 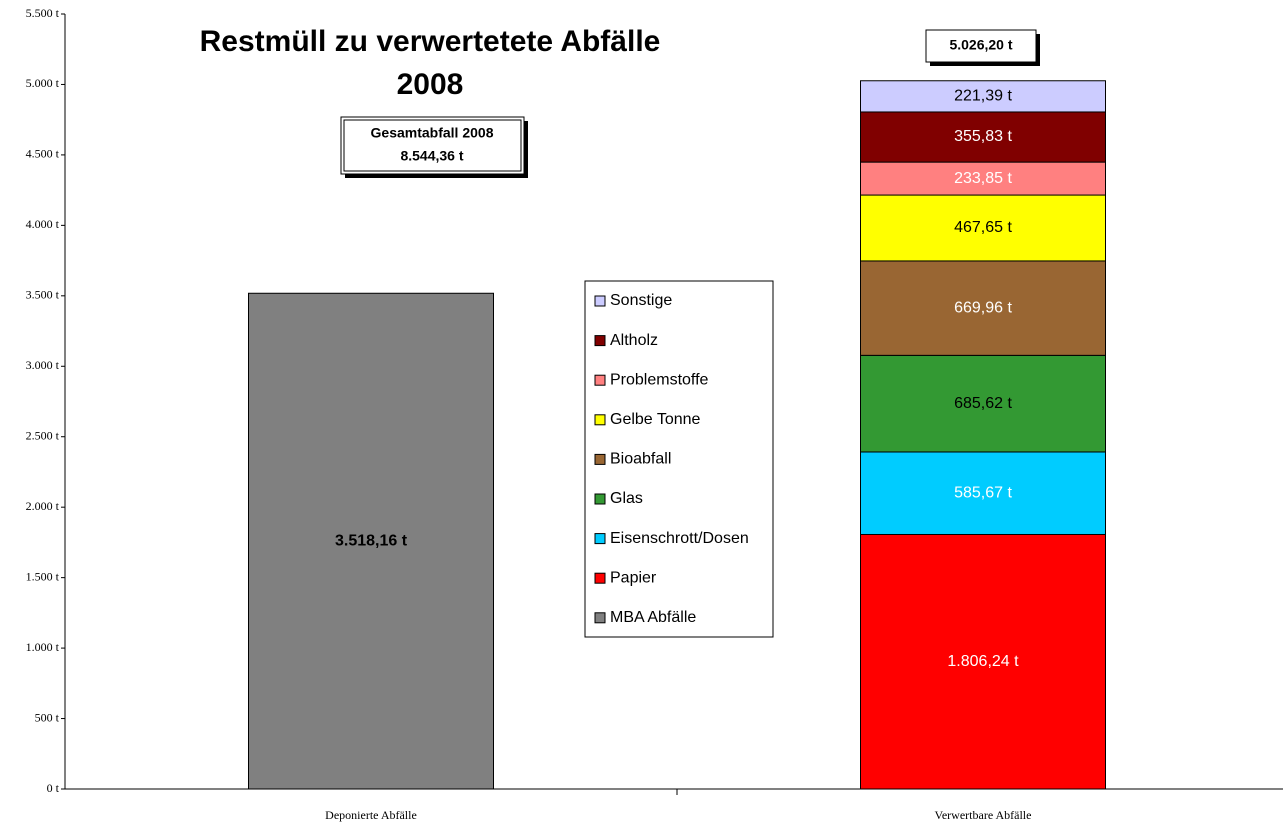 What do you see at coordinates (655, 419) in the screenshot?
I see `legend-label: Gelbe Tonne` at bounding box center [655, 419].